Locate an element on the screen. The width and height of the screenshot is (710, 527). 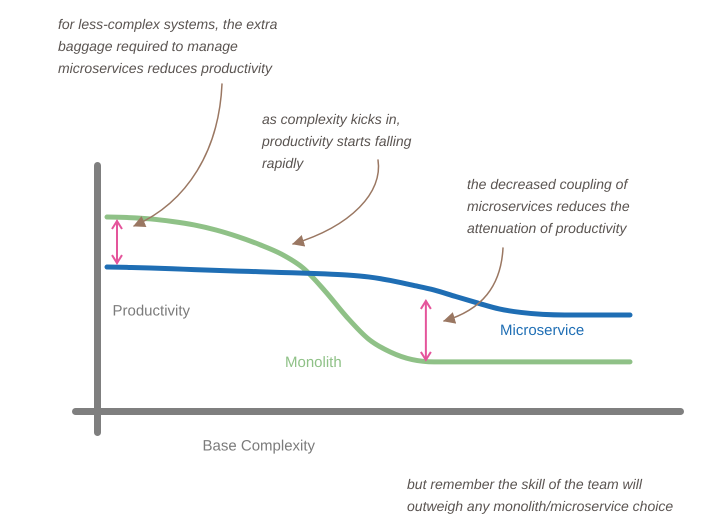
series-label: Monolith is located at coordinates (313, 362).